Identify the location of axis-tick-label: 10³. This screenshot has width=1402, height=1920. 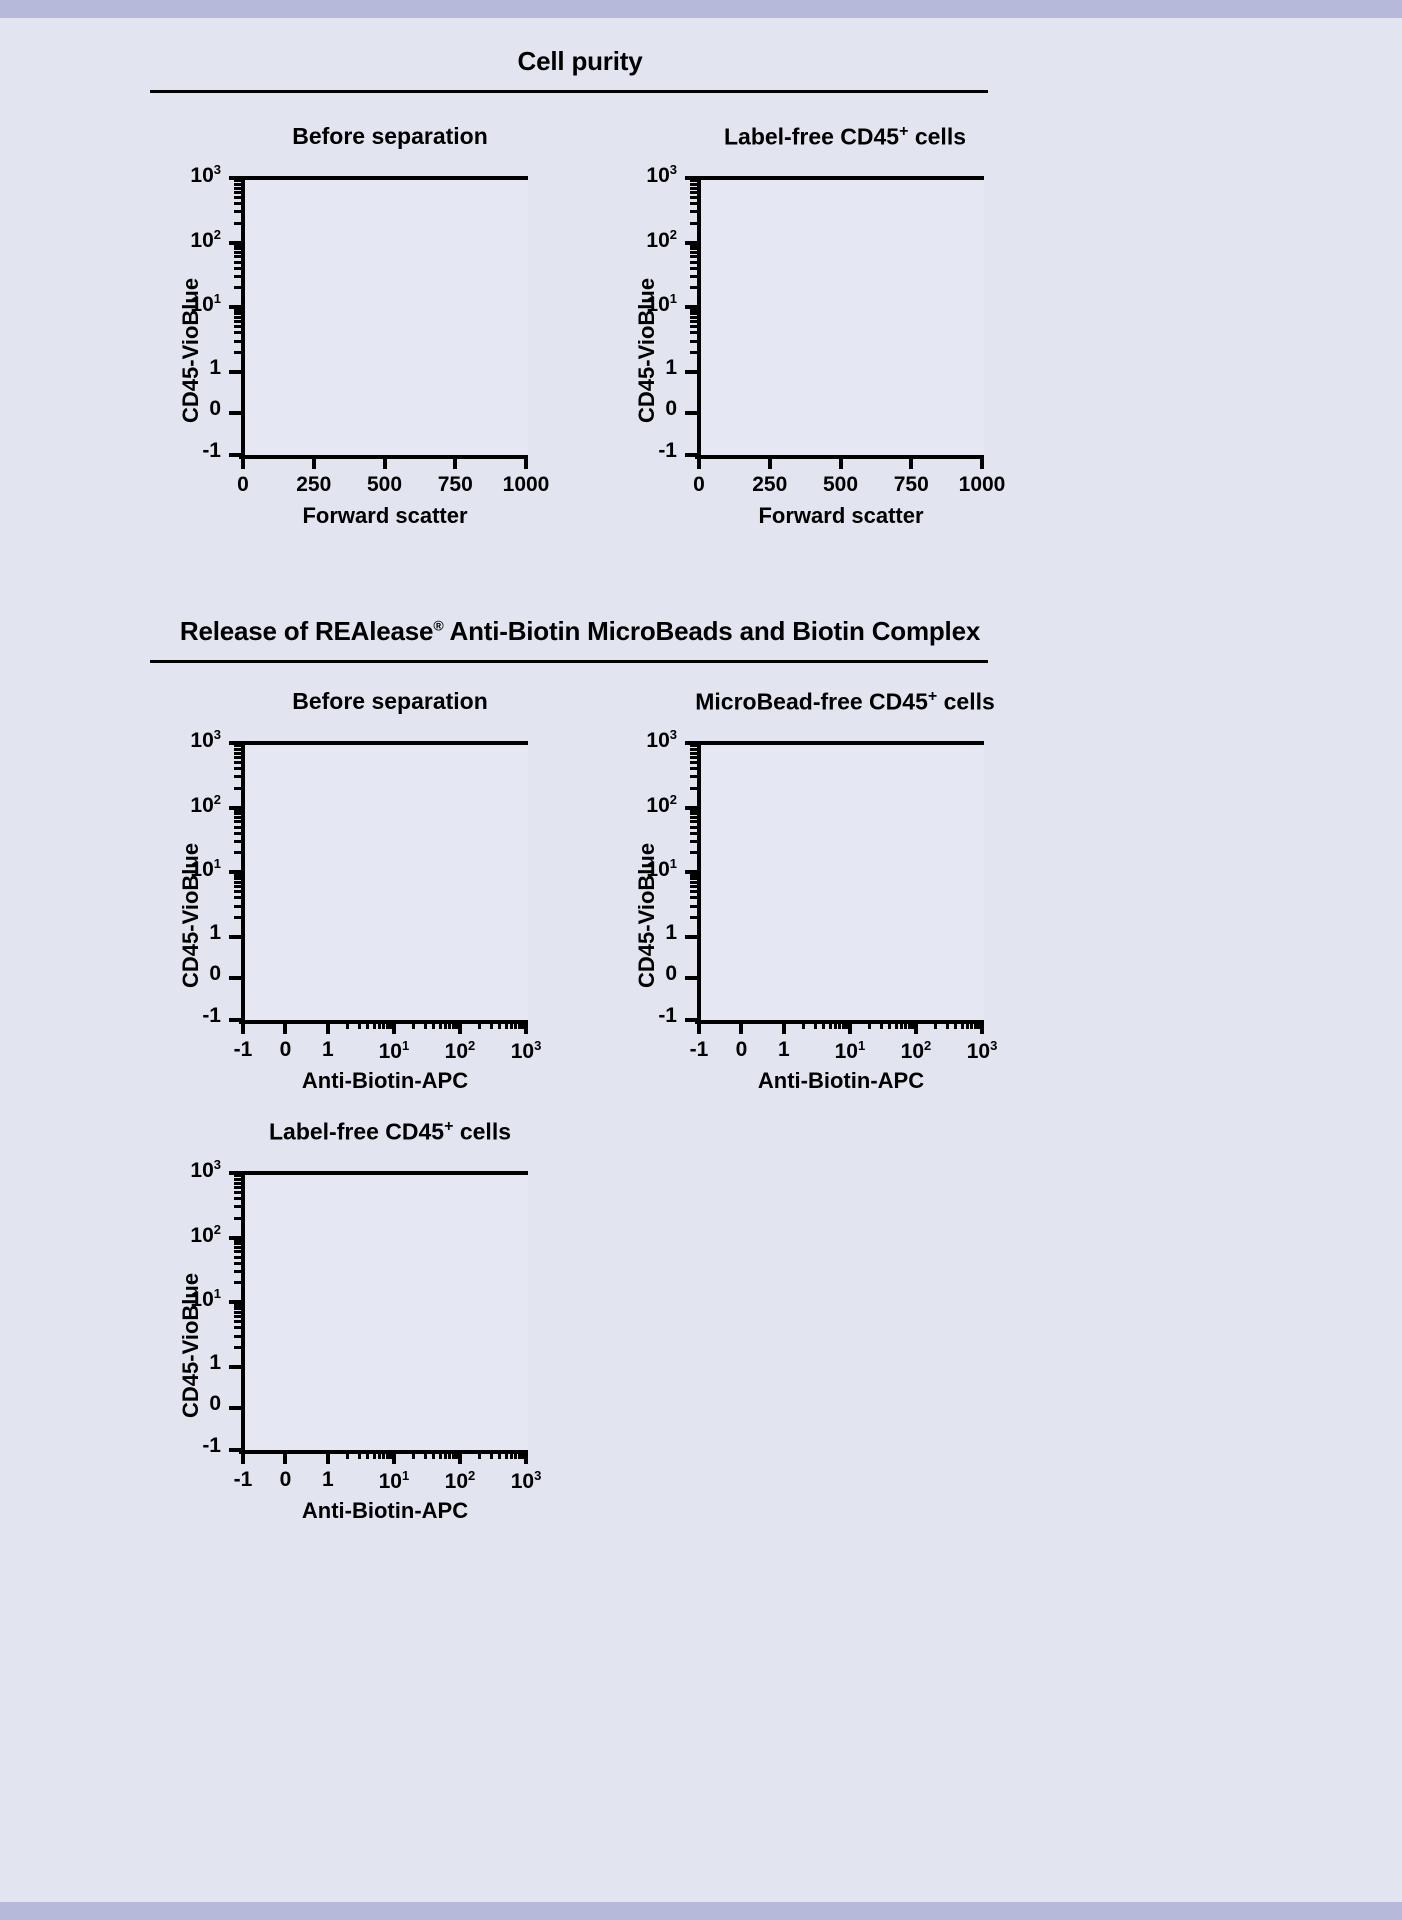
(526, 1050).